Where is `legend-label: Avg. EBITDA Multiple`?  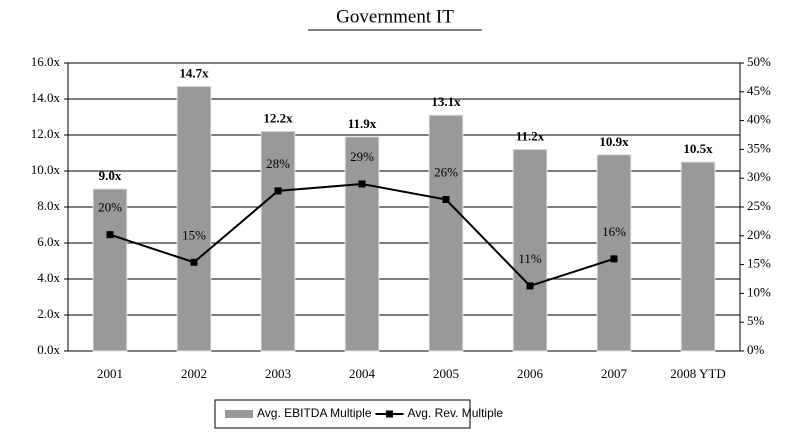
legend-label: Avg. EBITDA Multiple is located at coordinates (314, 413).